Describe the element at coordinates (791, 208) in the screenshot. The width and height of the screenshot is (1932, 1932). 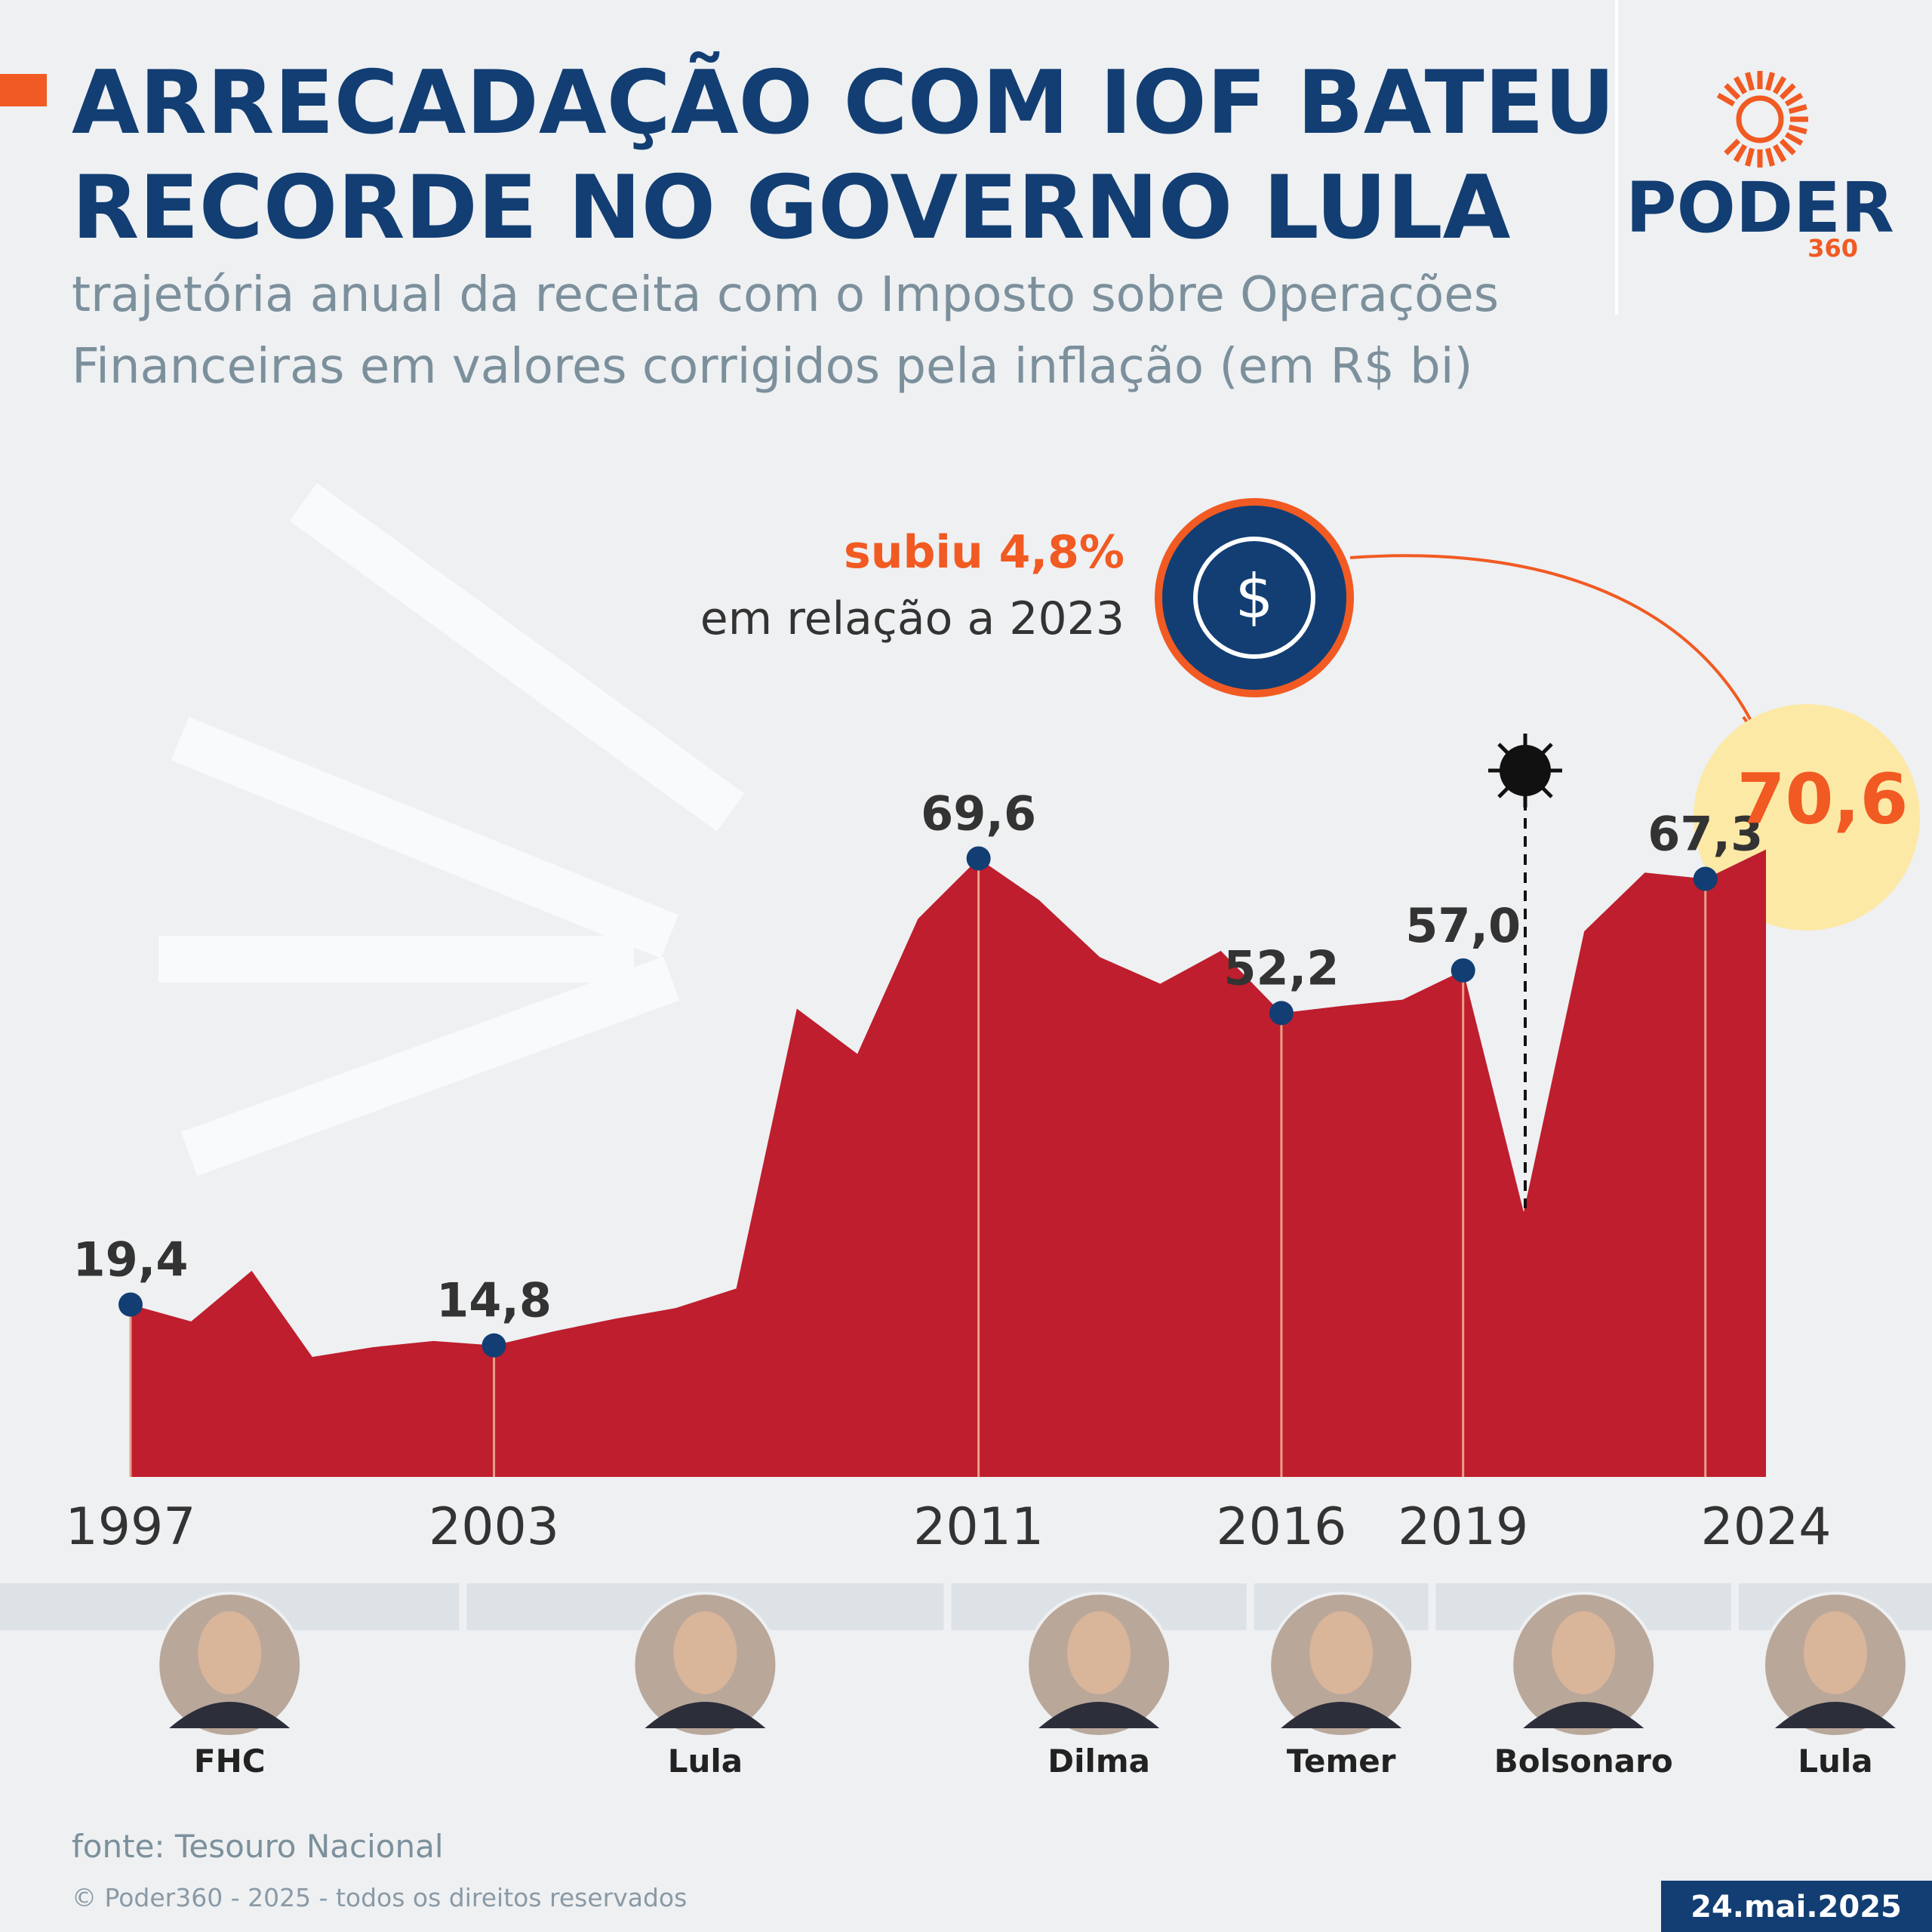
I see `title-line: RECORDE NO GOVERNO LULA` at that location.